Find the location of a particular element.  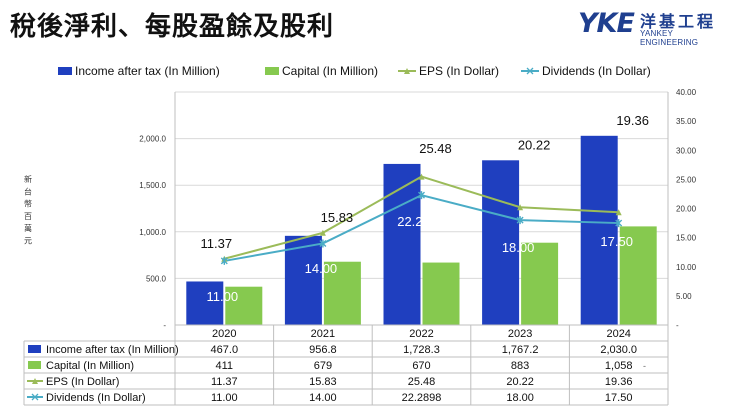

table-cell: 22.2898 is located at coordinates (422, 398).